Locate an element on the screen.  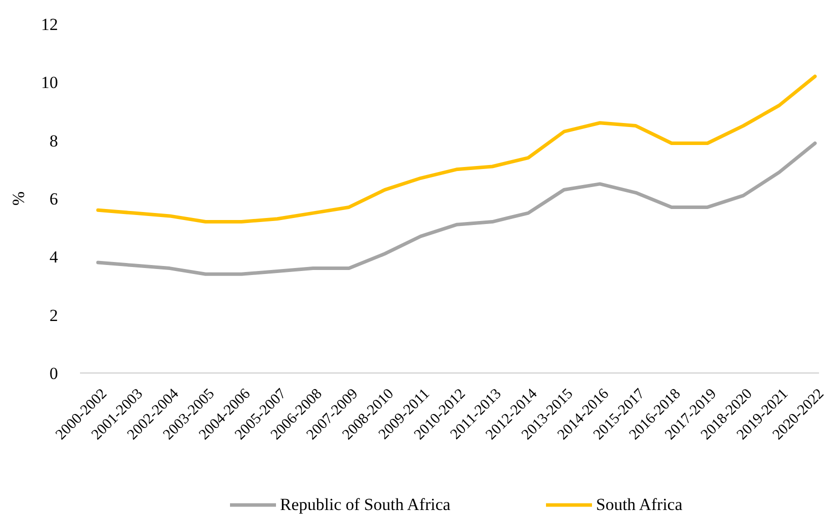
y-tick-label: 8 is located at coordinates (54, 140).